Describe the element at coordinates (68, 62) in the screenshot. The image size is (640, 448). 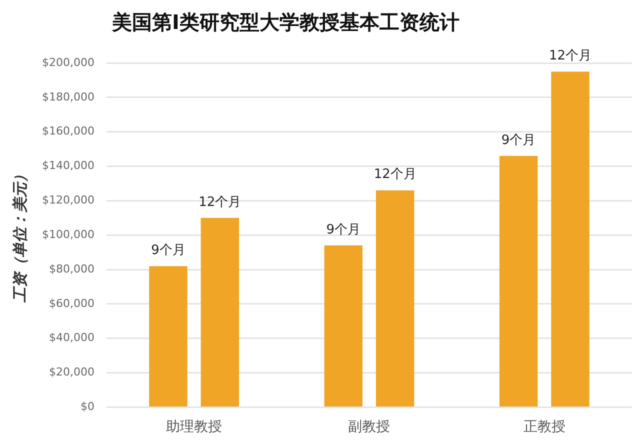
I see `y-tick-label: $200,000` at that location.